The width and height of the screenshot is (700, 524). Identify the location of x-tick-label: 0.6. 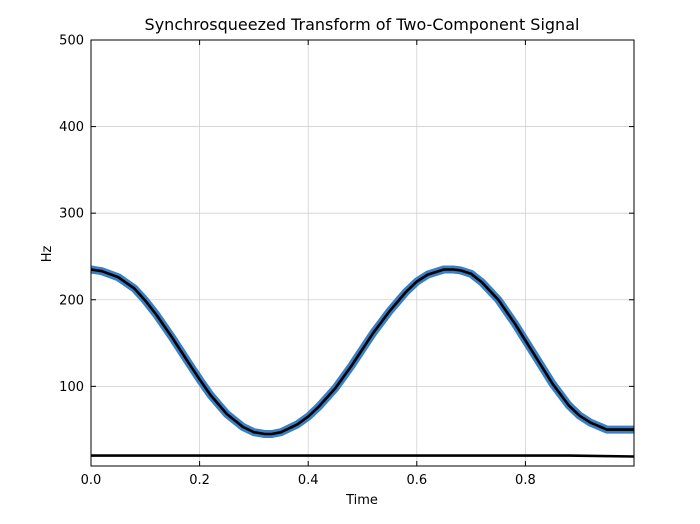
(416, 480).